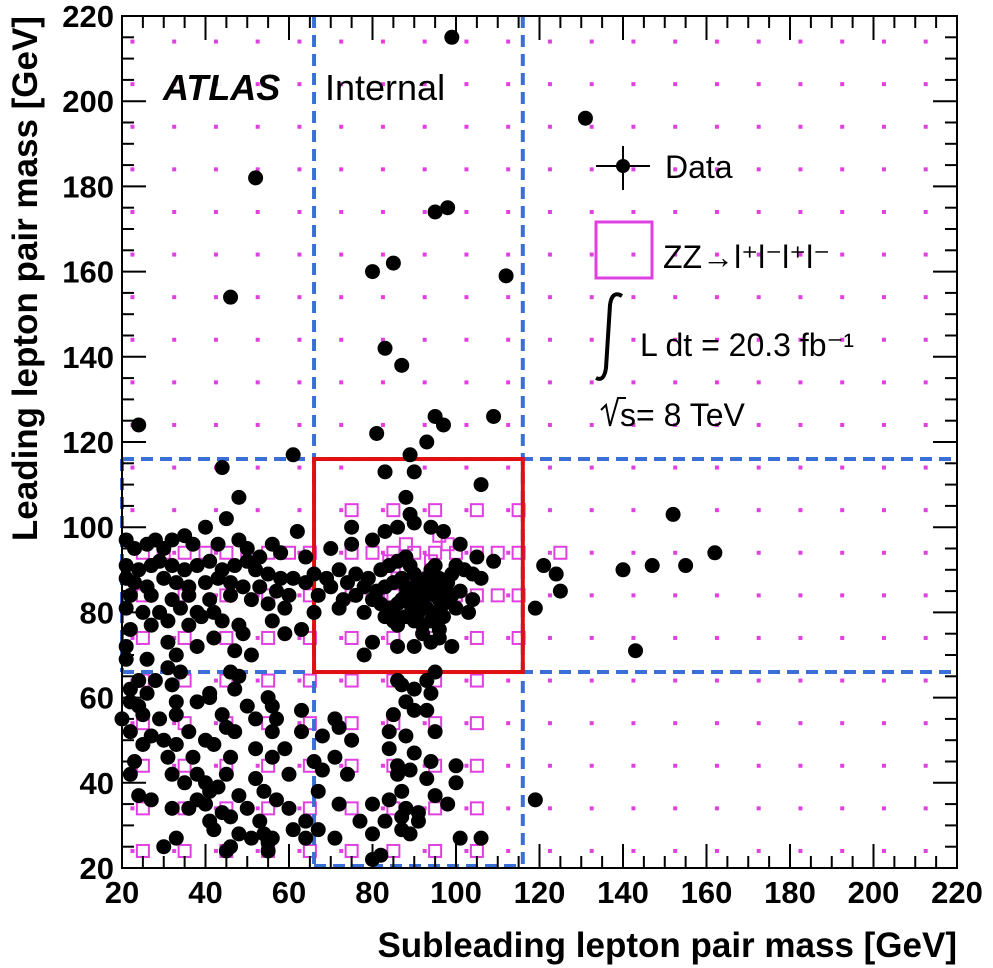 This screenshot has height=968, width=993. Describe the element at coordinates (205, 892) in the screenshot. I see `x-tick-label: 40` at that location.